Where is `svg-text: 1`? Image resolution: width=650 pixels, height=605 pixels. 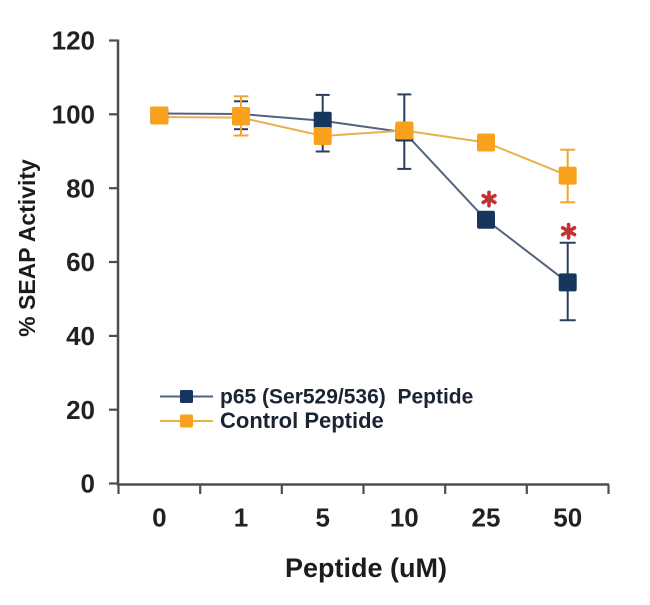
svg-text: 1 is located at coordinates (241, 518).